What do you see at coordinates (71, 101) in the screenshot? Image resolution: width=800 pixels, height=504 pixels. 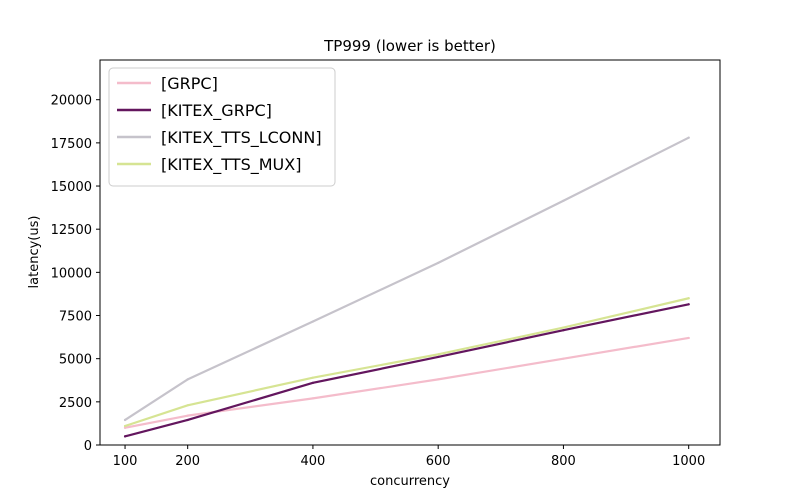 I see `y-tick-label: 20000` at bounding box center [71, 101].